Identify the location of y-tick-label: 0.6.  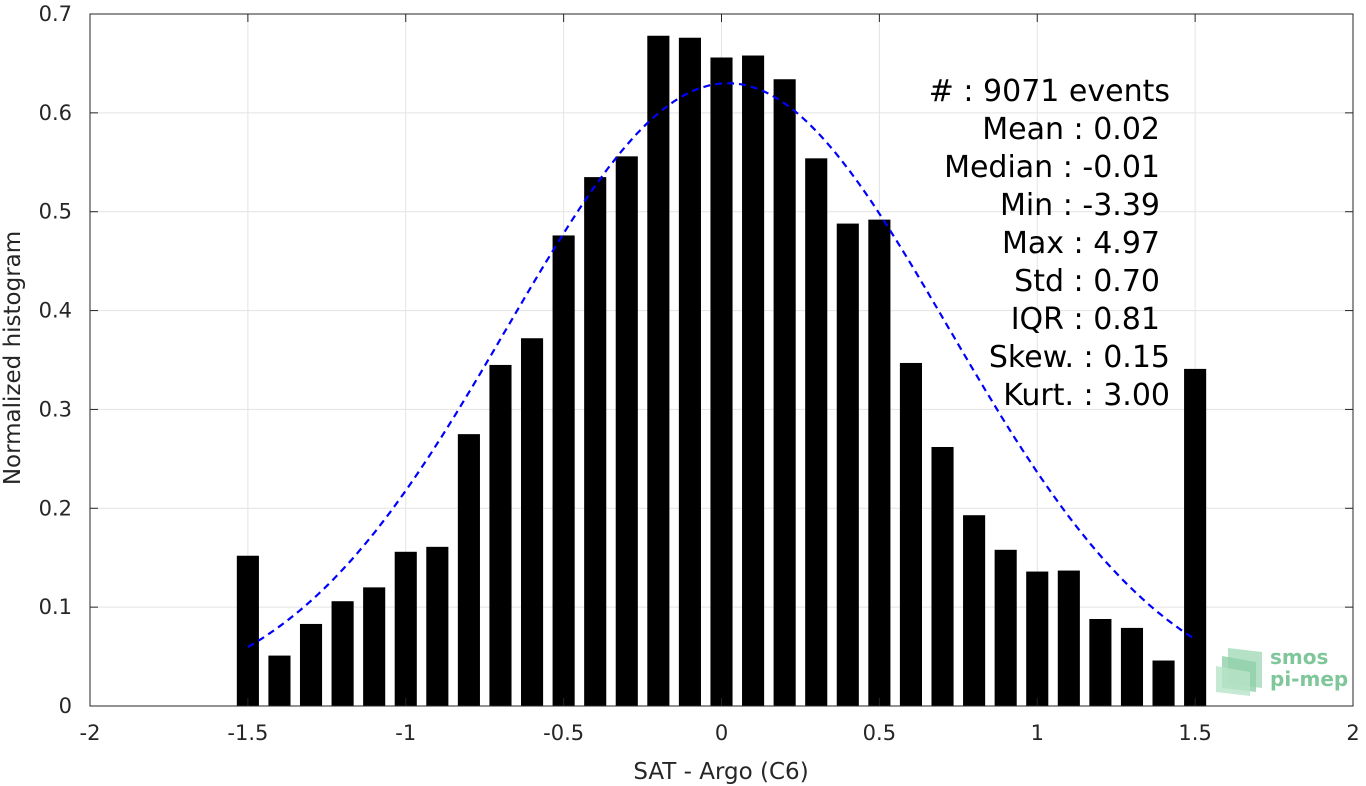
(55, 113).